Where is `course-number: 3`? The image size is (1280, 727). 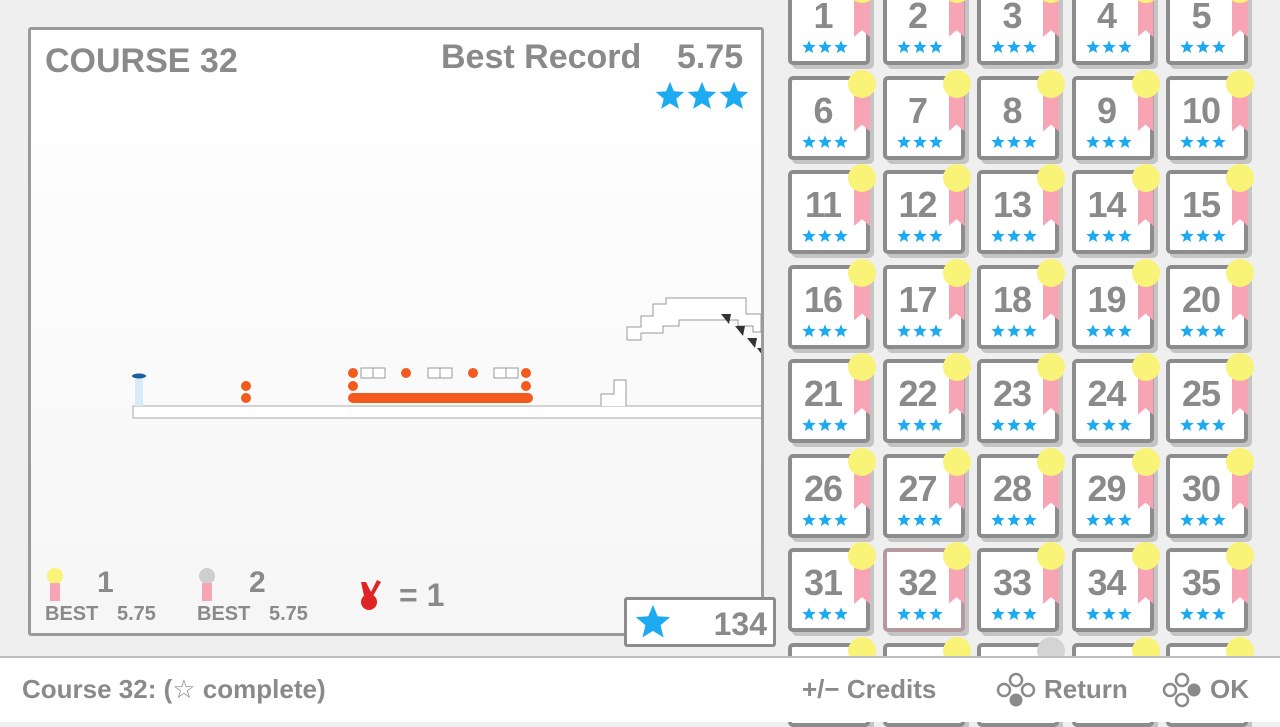
course-number: 3 is located at coordinates (1012, 18).